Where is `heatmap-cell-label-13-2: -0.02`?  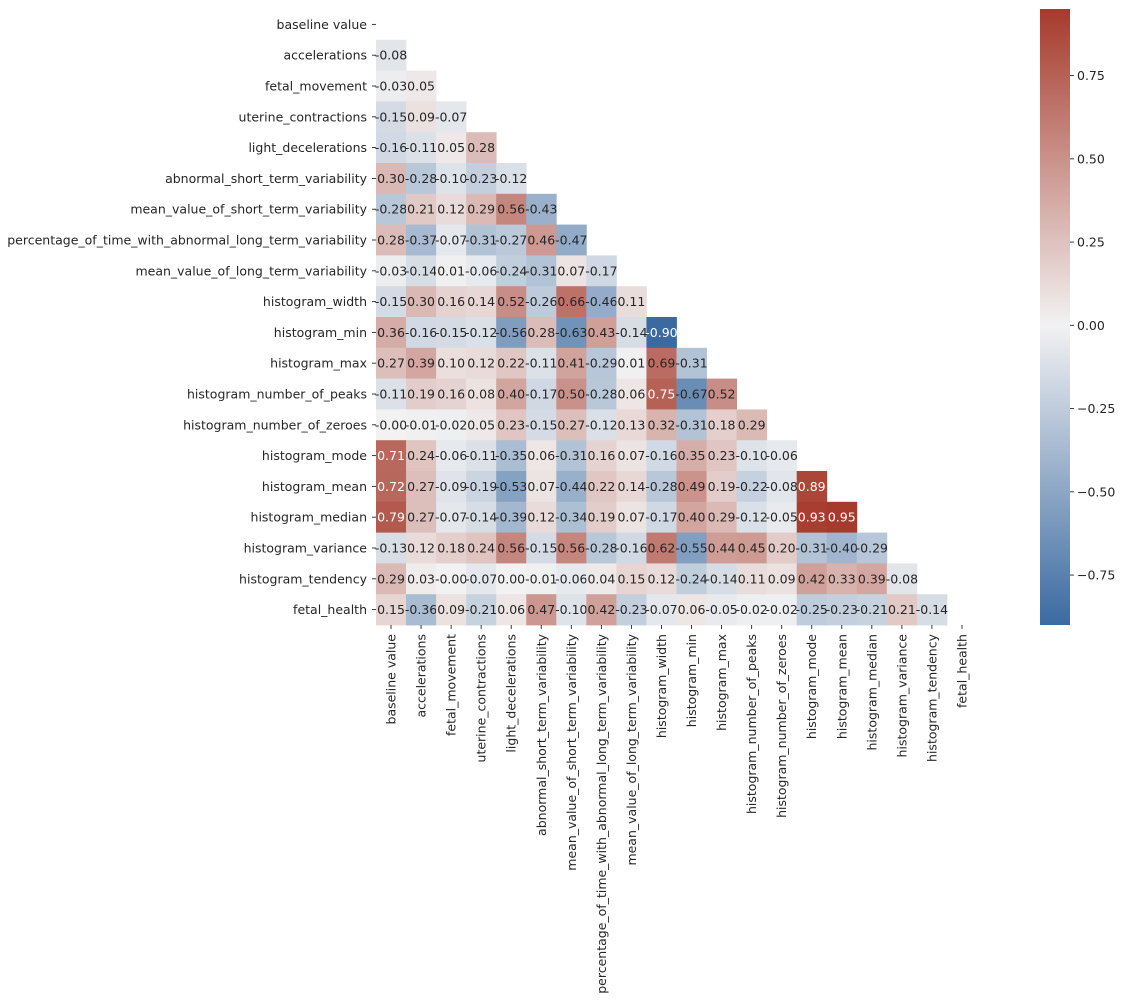
heatmap-cell-label-13-2: -0.02 is located at coordinates (451, 424).